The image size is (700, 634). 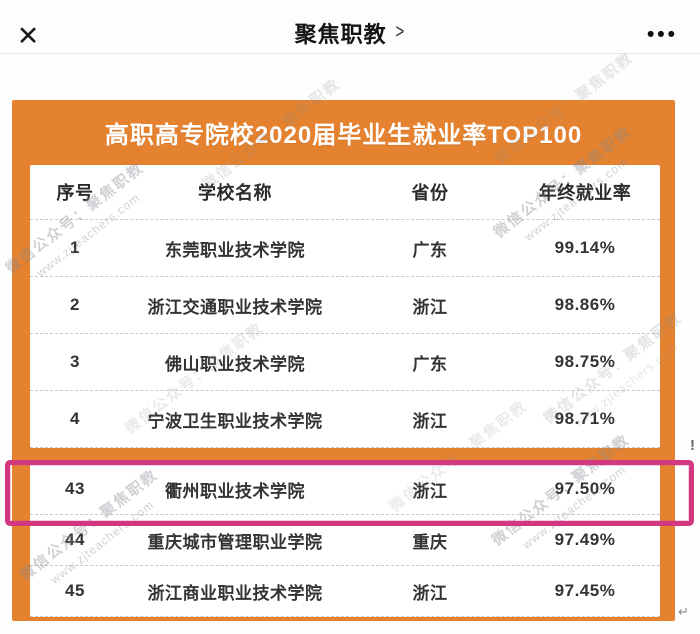 What do you see at coordinates (235, 421) in the screenshot?
I see `school-cell: 宁波卫生职业技术学院` at bounding box center [235, 421].